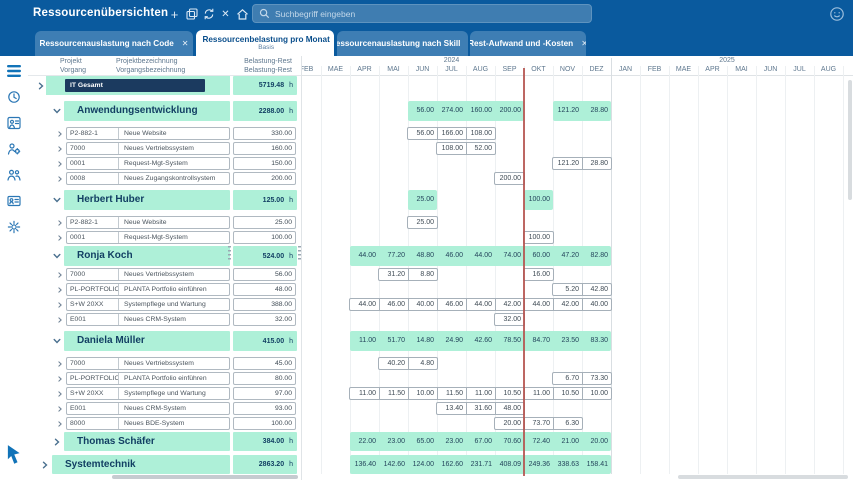 This screenshot has height=480, width=853. I want to click on load-cell: 10.00, so click(596, 393).